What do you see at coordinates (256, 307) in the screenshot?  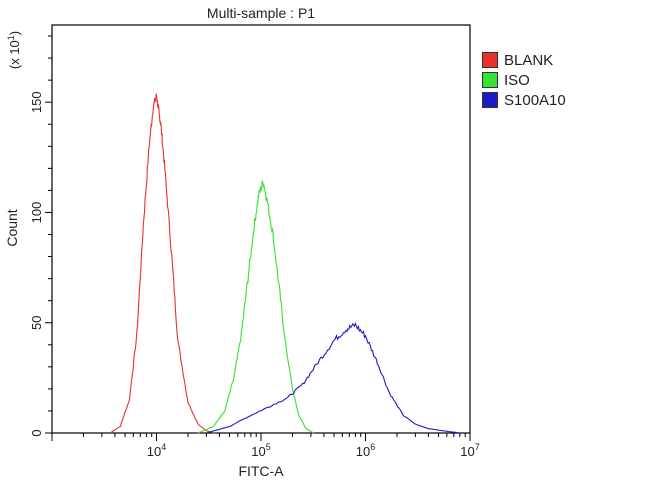 I see `series-line-iso` at bounding box center [256, 307].